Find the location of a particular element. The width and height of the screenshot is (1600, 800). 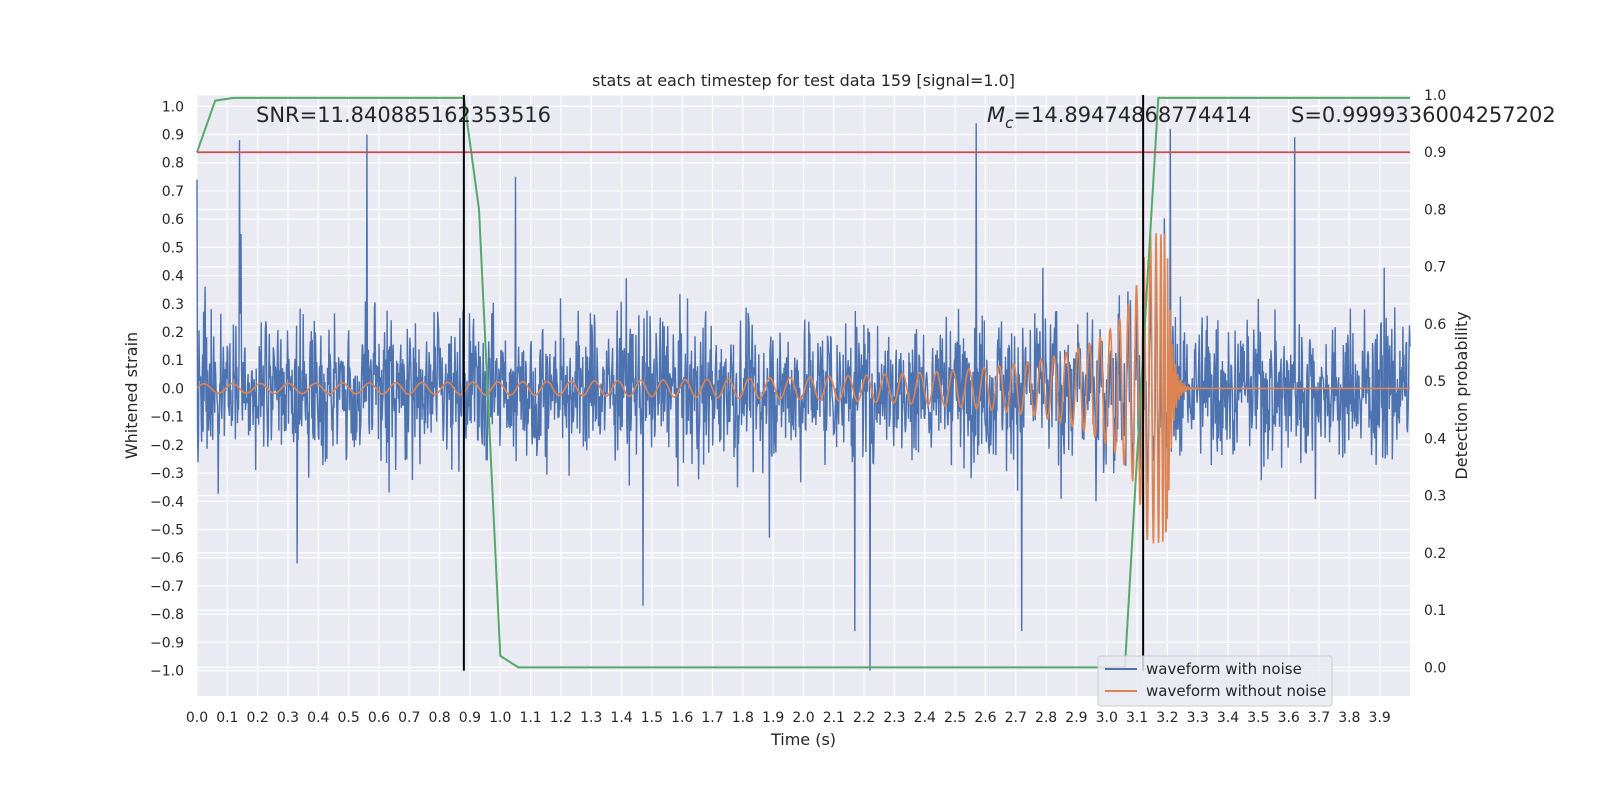

chirp-mass-subscript: c is located at coordinates (1009, 123).